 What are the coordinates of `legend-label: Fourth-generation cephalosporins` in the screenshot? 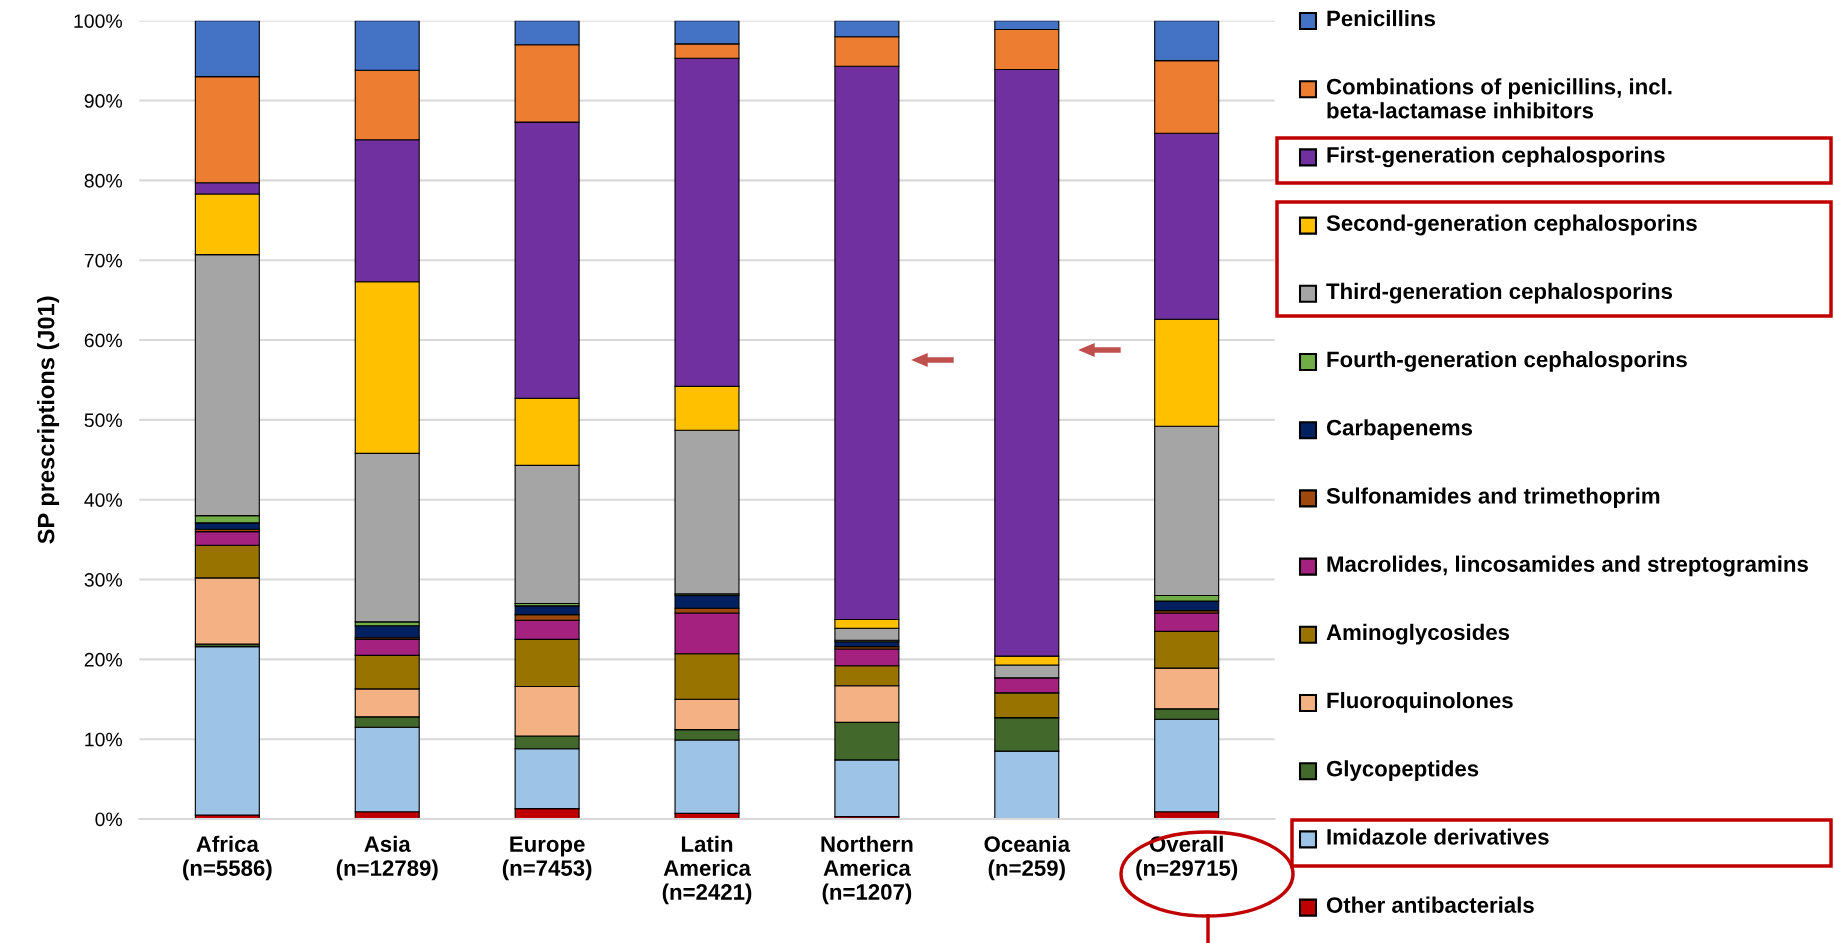 It's located at (1507, 361).